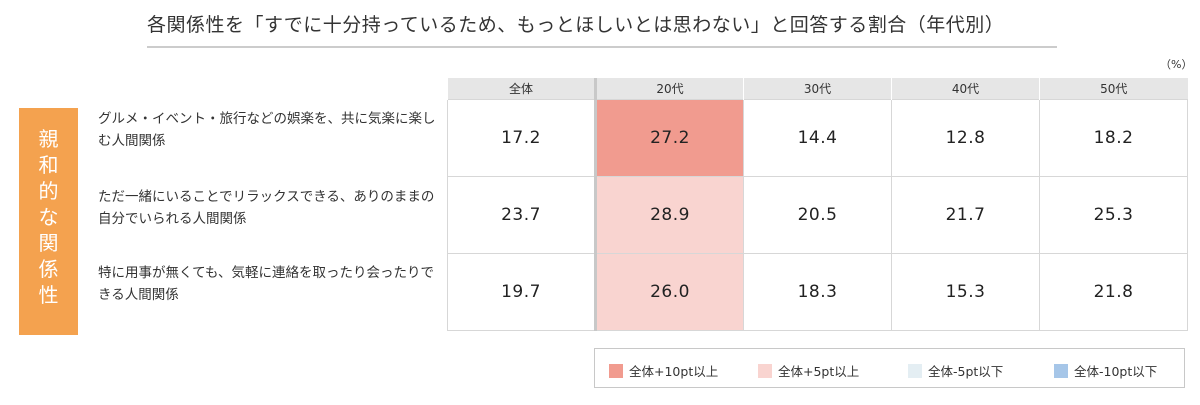 Image resolution: width=1200 pixels, height=405 pixels. Describe the element at coordinates (1113, 292) in the screenshot. I see `data-cell: 21.8` at that location.